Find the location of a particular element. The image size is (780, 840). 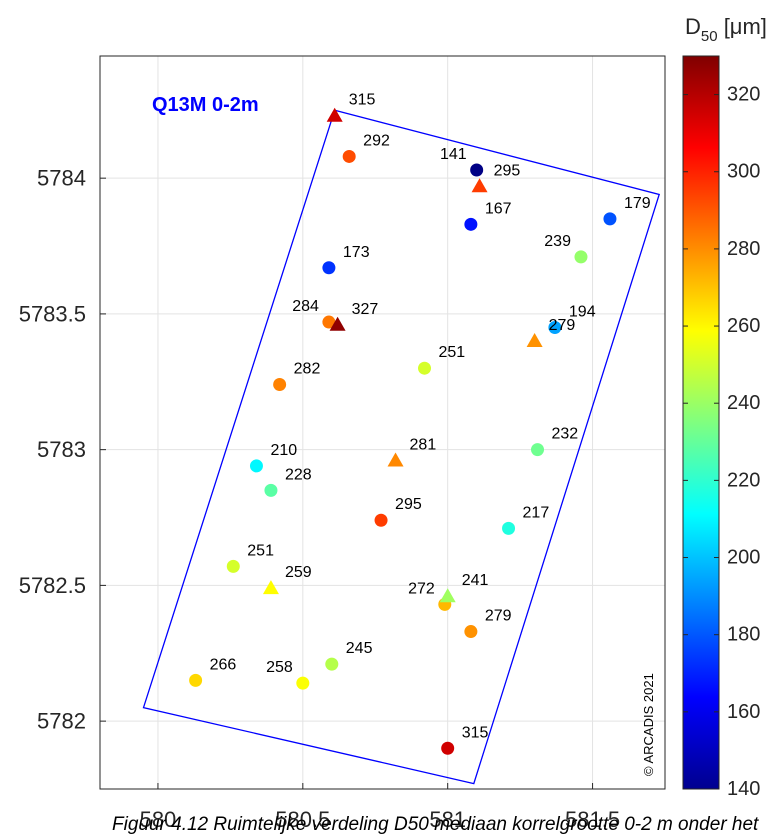

y-tick-label: 5782 is located at coordinates (61, 721).